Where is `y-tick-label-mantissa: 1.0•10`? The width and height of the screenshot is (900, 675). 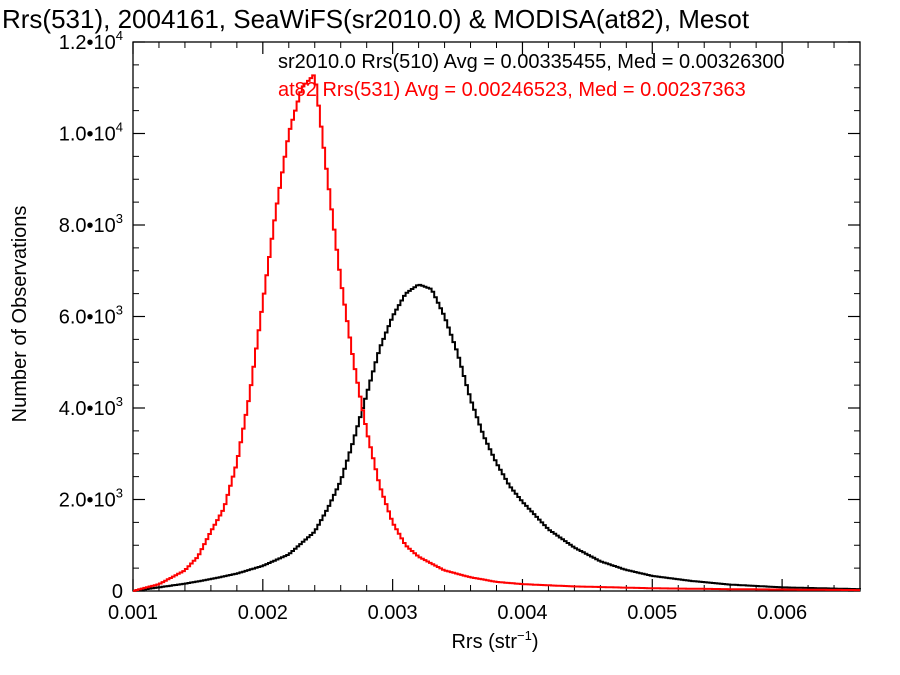
y-tick-label-mantissa: 1.0•10 is located at coordinates (87, 135).